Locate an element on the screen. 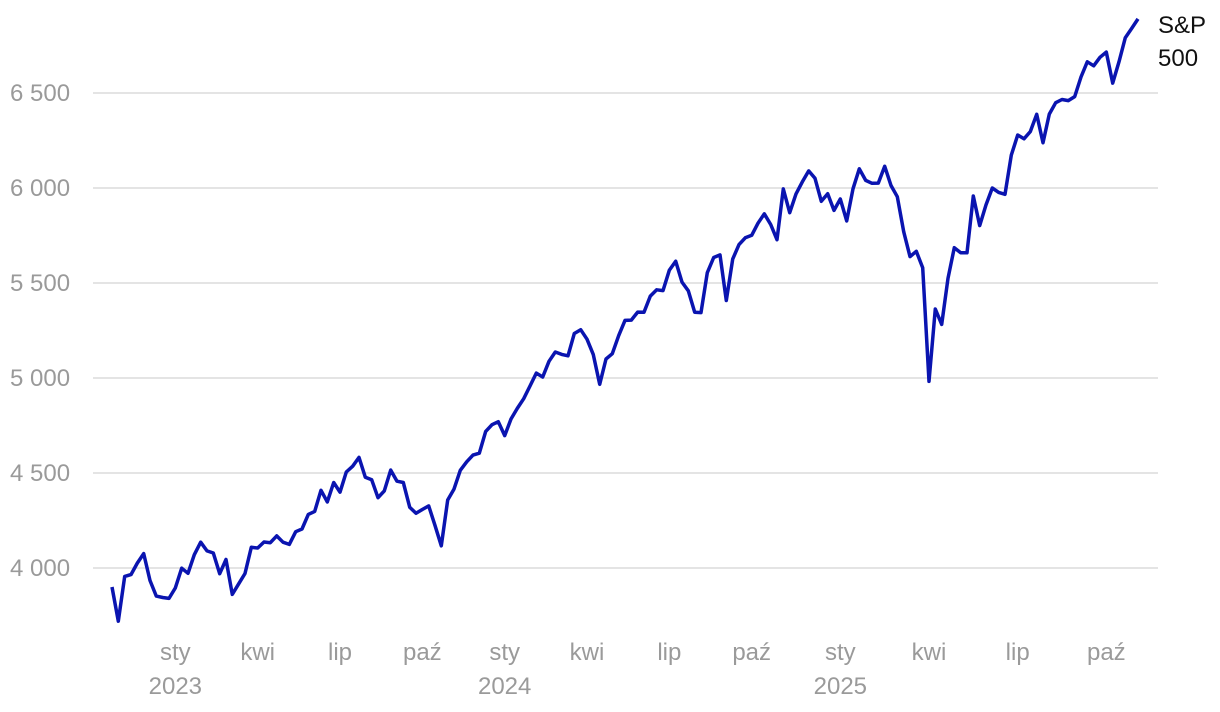 This screenshot has height=712, width=1220. series-label: S&P 500 is located at coordinates (1182, 42).